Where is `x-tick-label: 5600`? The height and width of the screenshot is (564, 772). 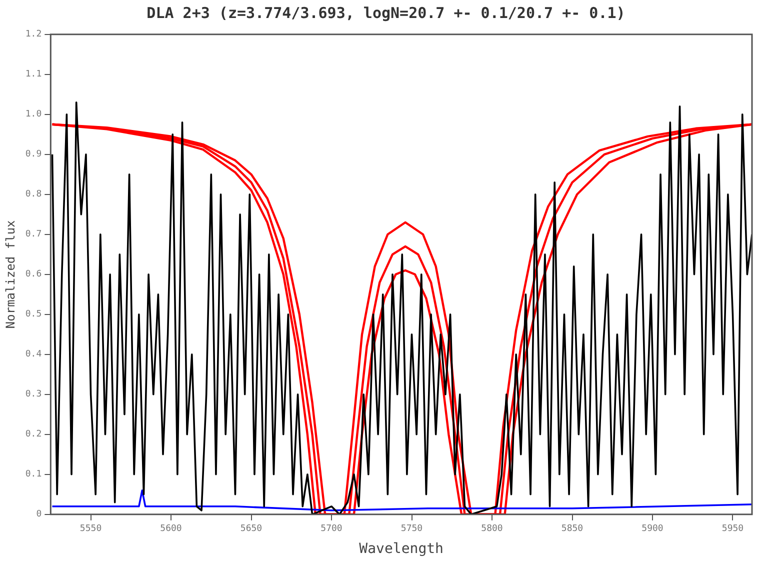
x-tick-label: 5600 is located at coordinates (171, 529).